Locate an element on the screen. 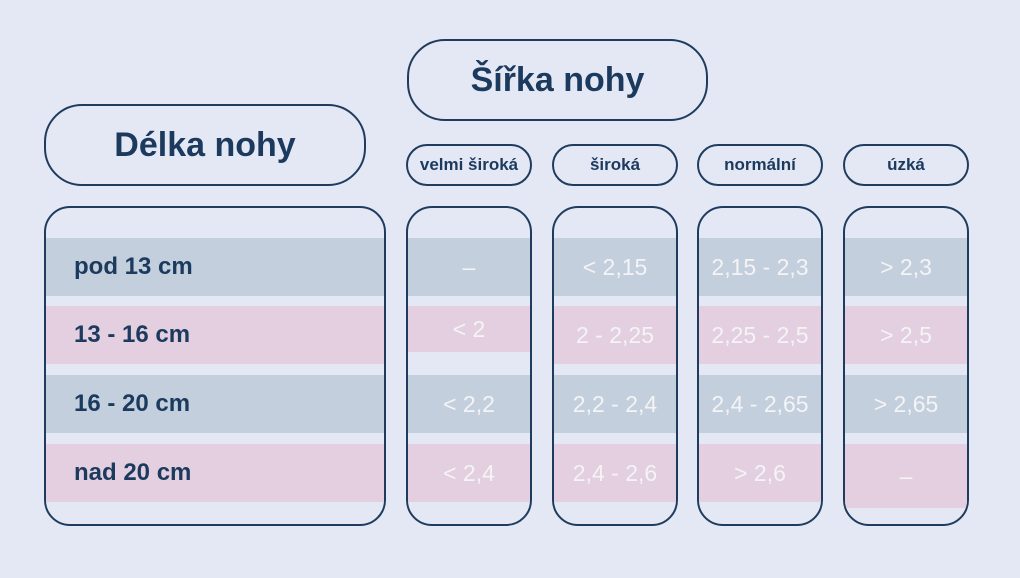 This screenshot has height=578, width=1020. width-title: Šířka nohy is located at coordinates (557, 80).